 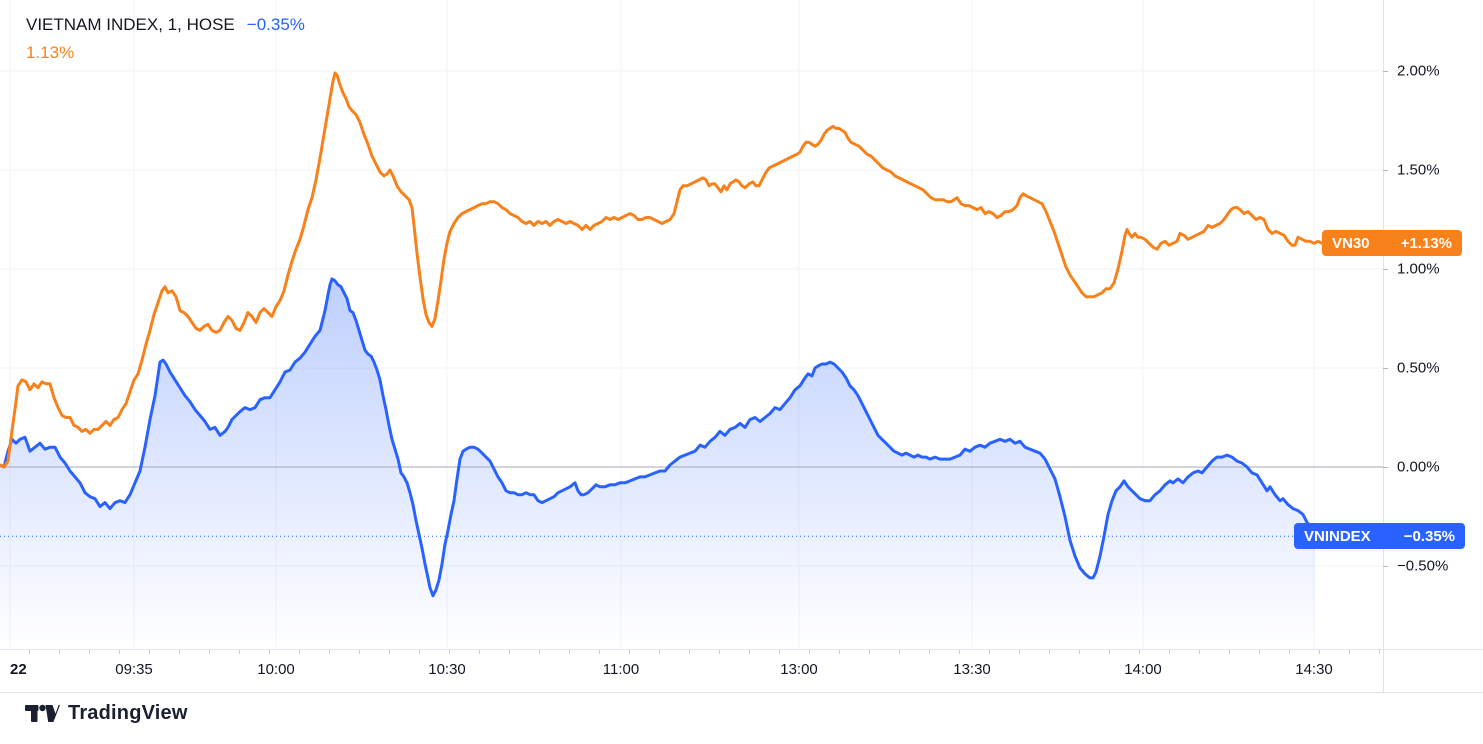 I want to click on time-axis-label: 11:00, so click(x=621, y=669).